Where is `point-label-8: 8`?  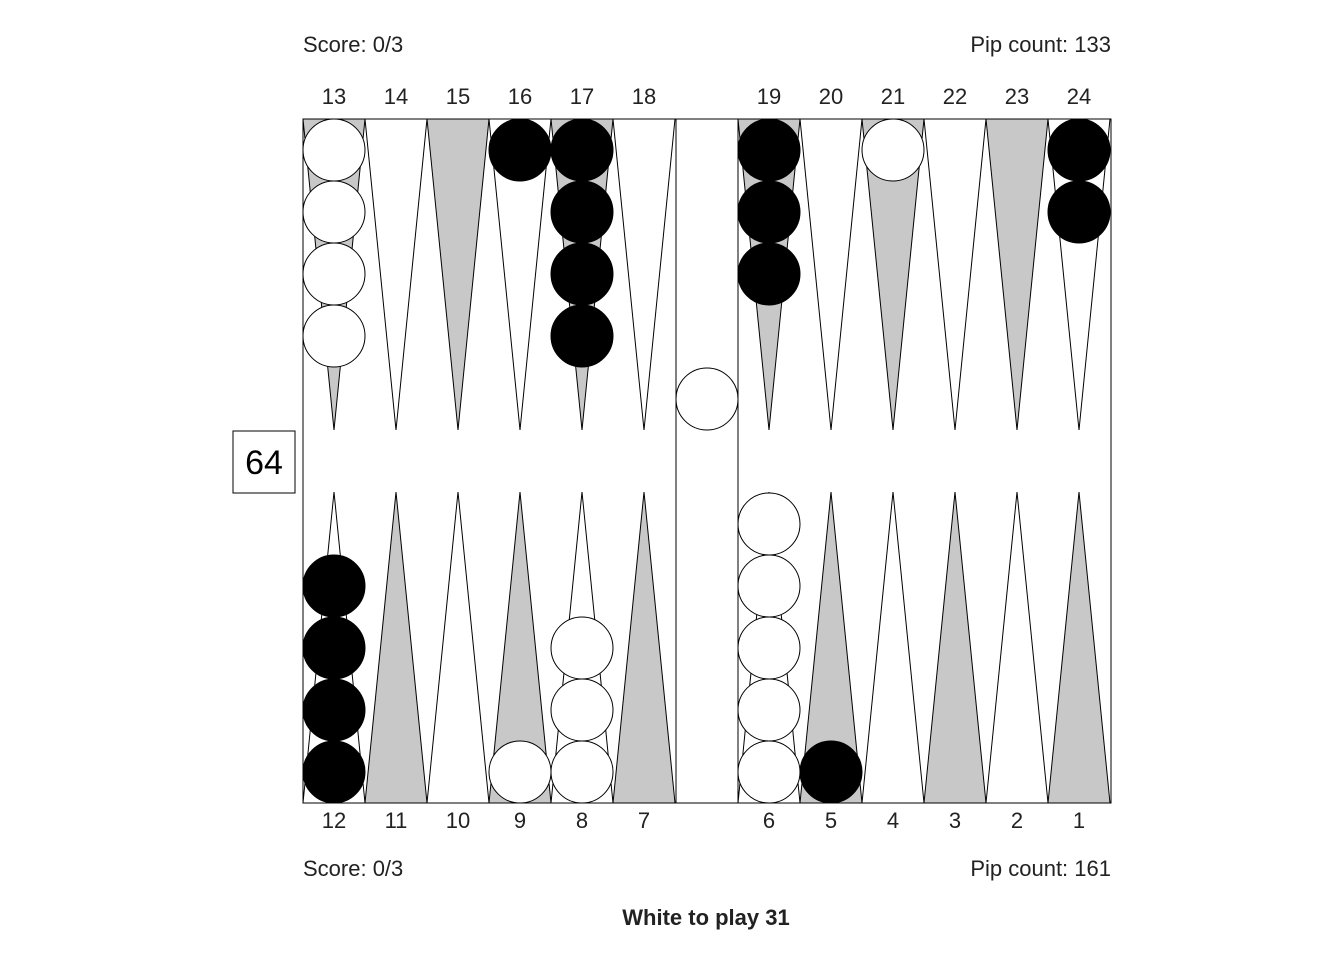 point-label-8: 8 is located at coordinates (582, 820).